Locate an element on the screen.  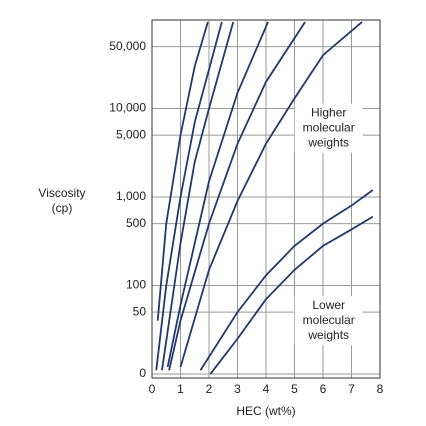
x-tick-label: 6 is located at coordinates (323, 389).